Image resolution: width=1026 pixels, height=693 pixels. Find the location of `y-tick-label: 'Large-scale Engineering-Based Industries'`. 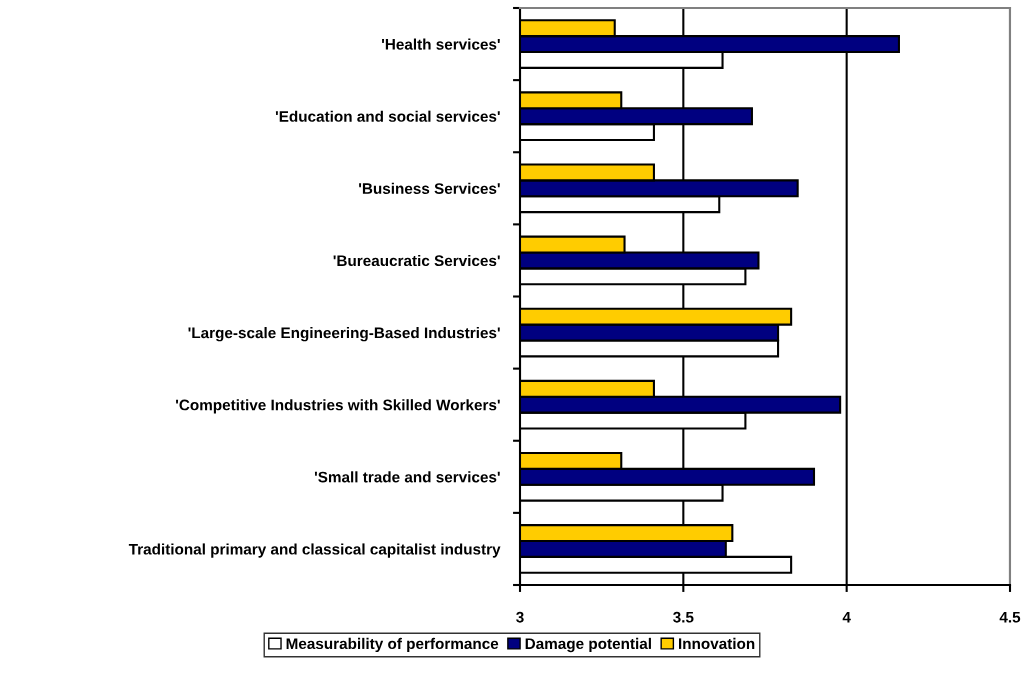

y-tick-label: 'Large-scale Engineering-Based Industries' is located at coordinates (344, 334).